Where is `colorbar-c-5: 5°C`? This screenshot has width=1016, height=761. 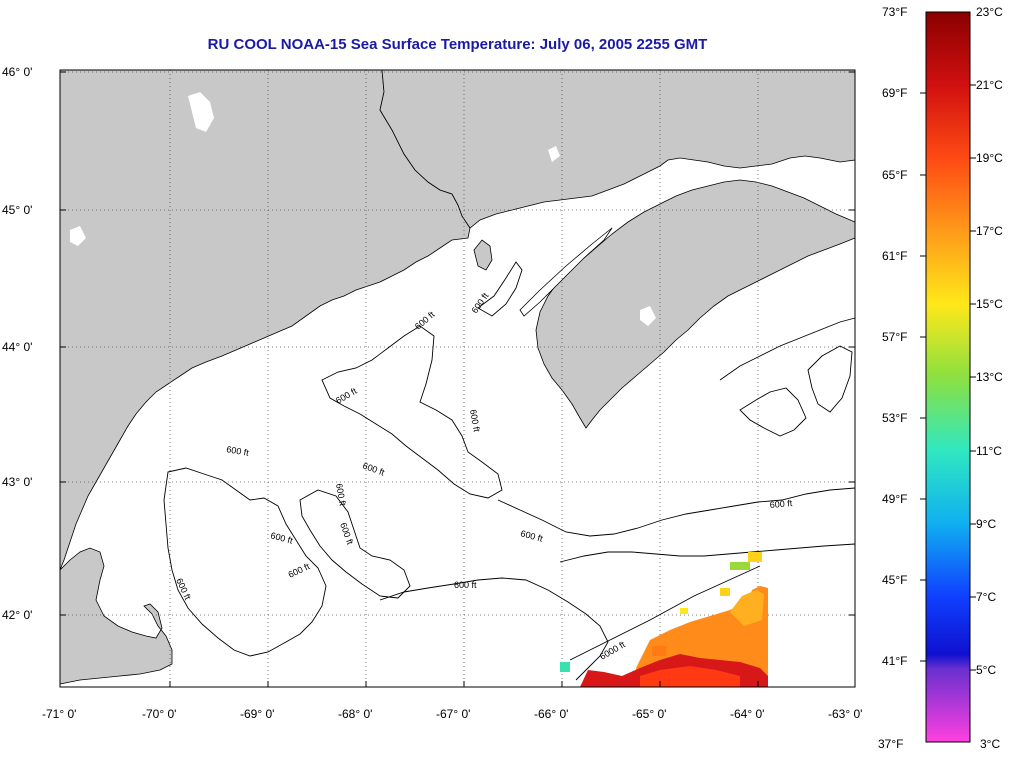
colorbar-c-5: 5°C is located at coordinates (986, 670).